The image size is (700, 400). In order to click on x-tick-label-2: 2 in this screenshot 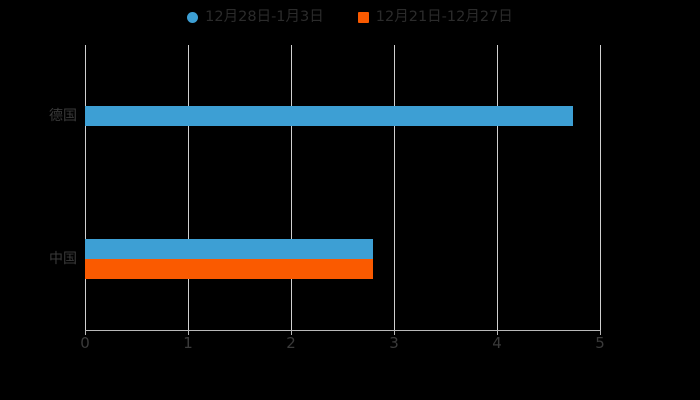, I will do `click(291, 343)`.